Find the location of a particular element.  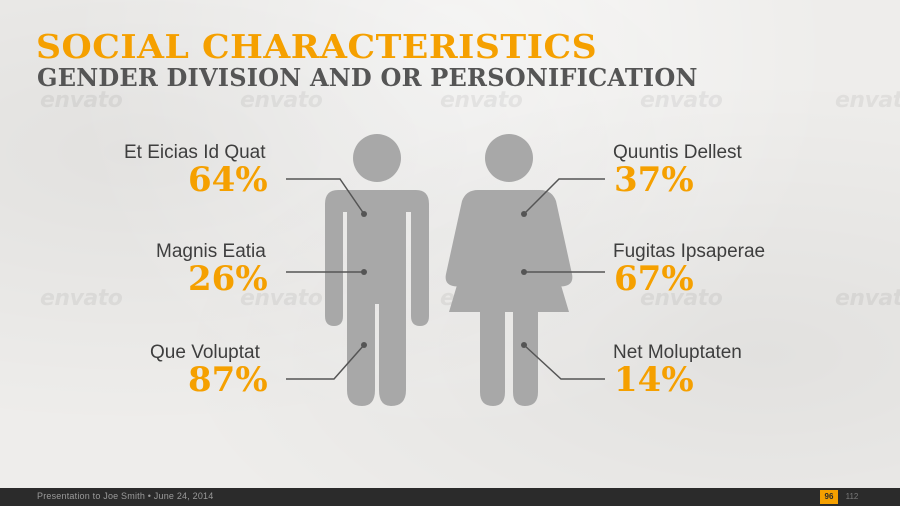

female-stat-value: 67% is located at coordinates (654, 279).